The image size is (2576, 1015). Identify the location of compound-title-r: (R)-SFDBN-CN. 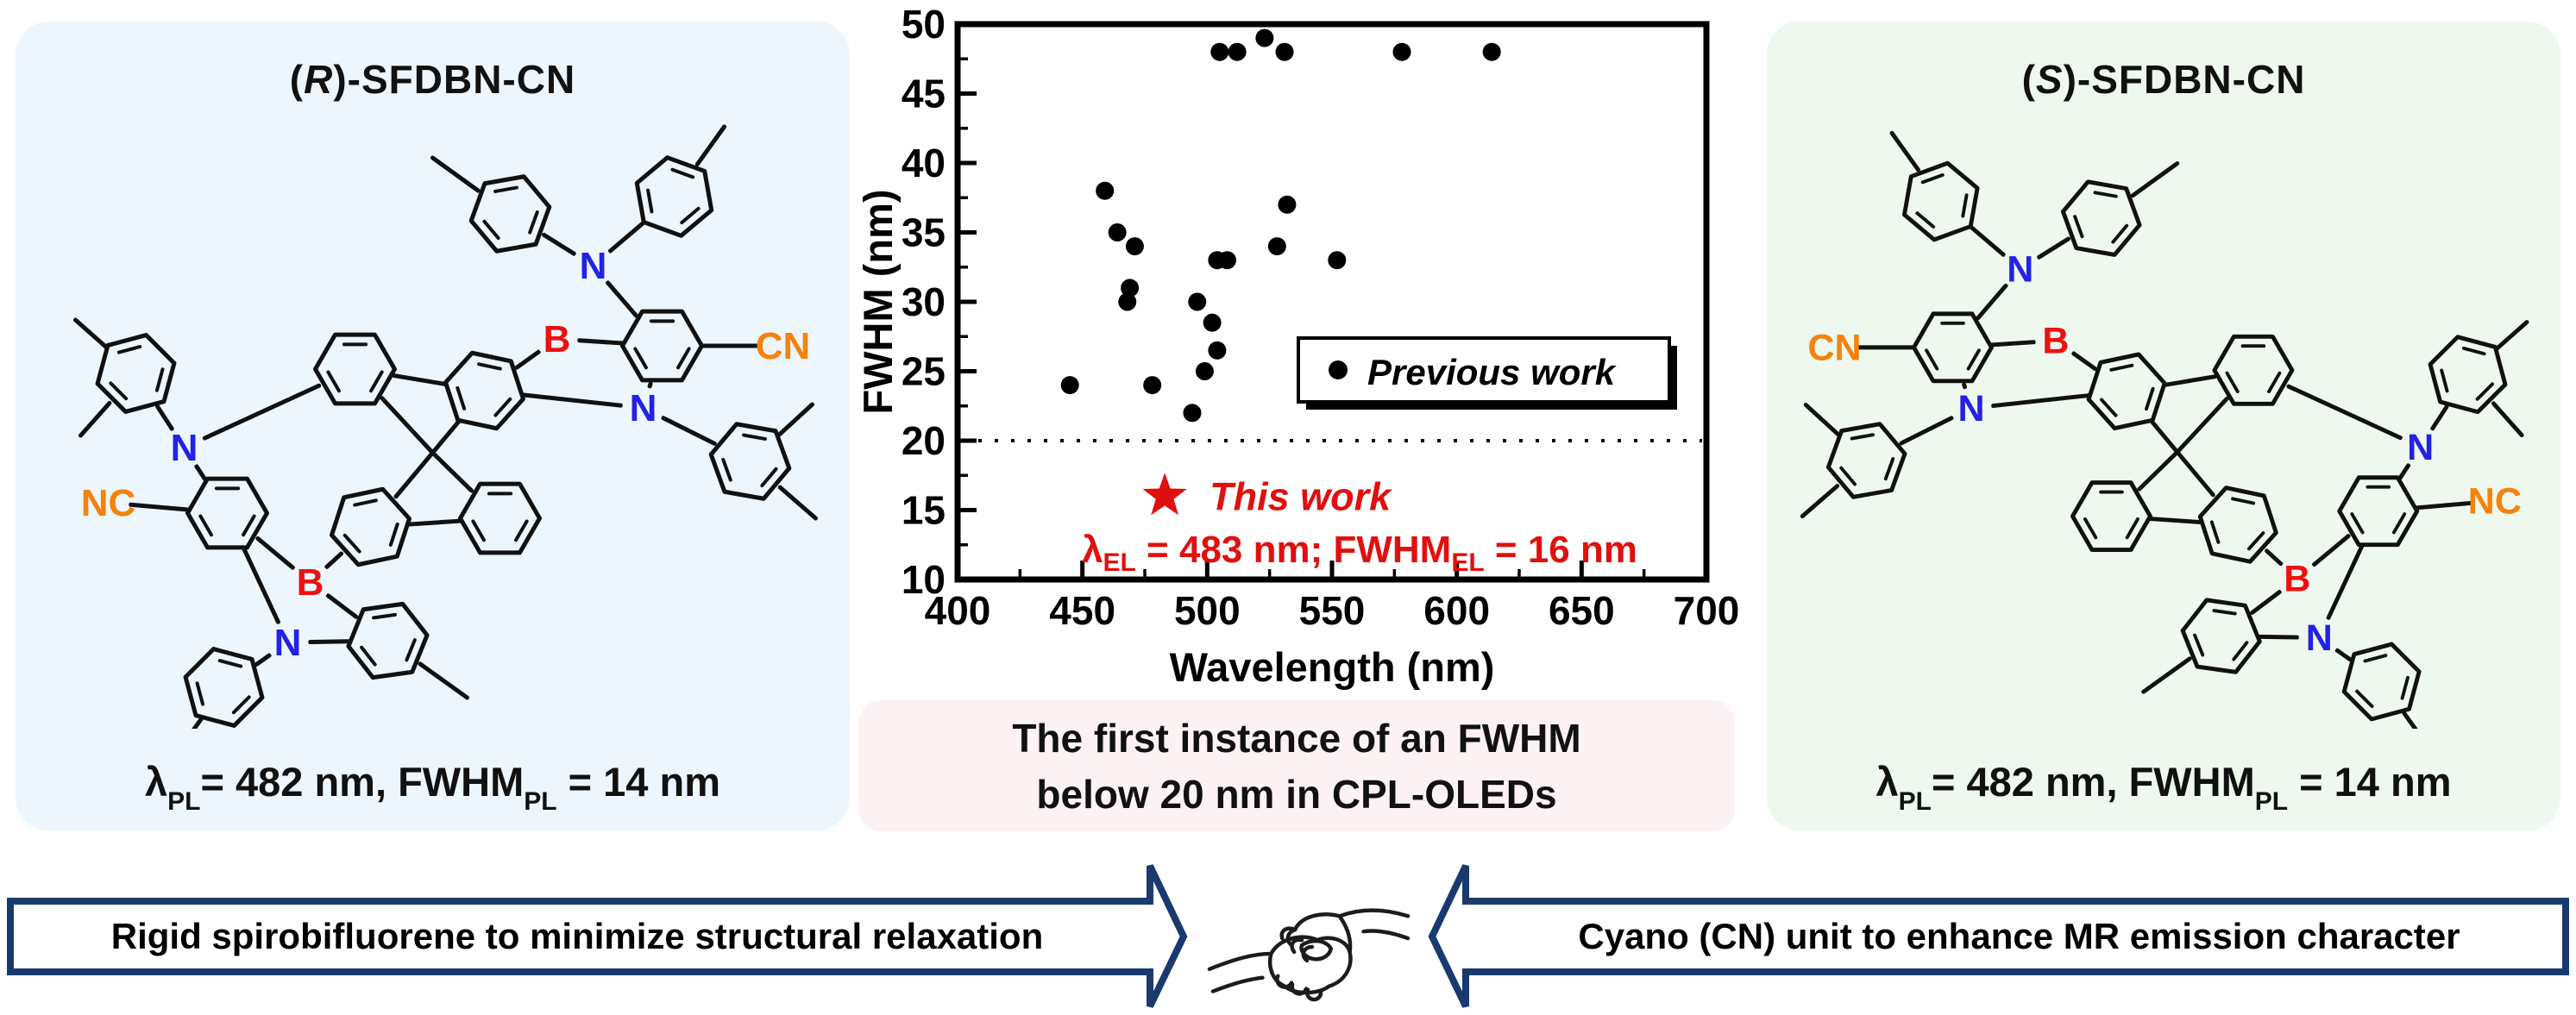
(432, 79).